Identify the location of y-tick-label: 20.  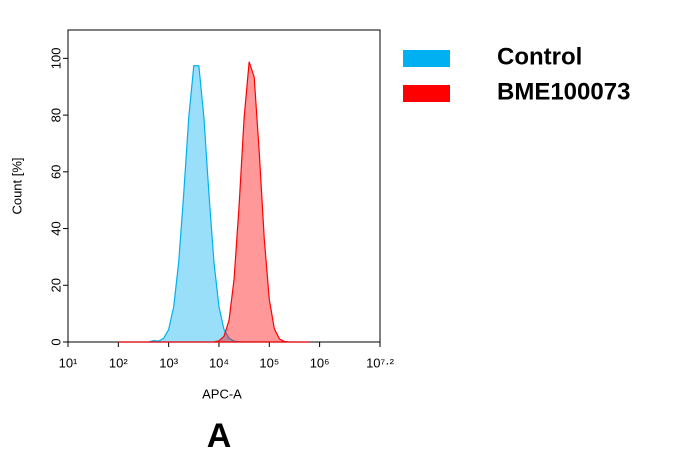
(55, 285).